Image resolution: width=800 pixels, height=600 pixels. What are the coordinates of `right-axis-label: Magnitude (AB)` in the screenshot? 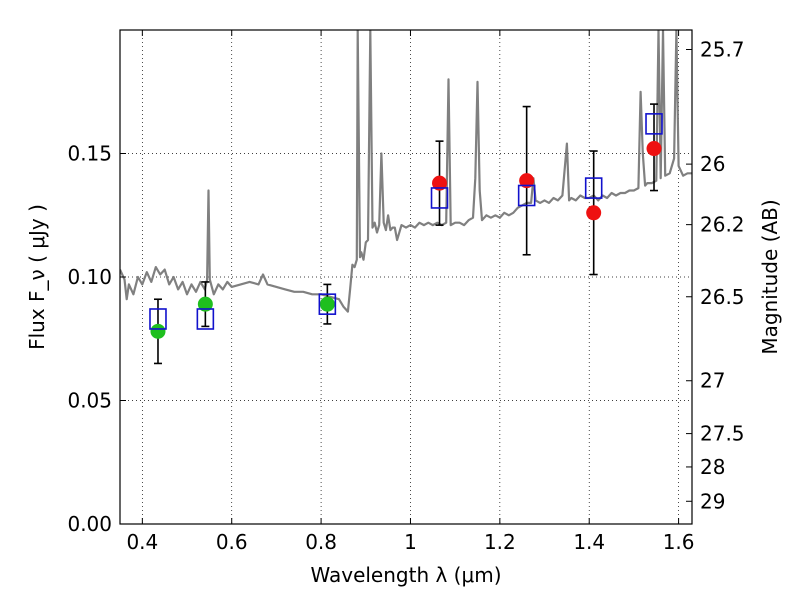 It's located at (770, 276).